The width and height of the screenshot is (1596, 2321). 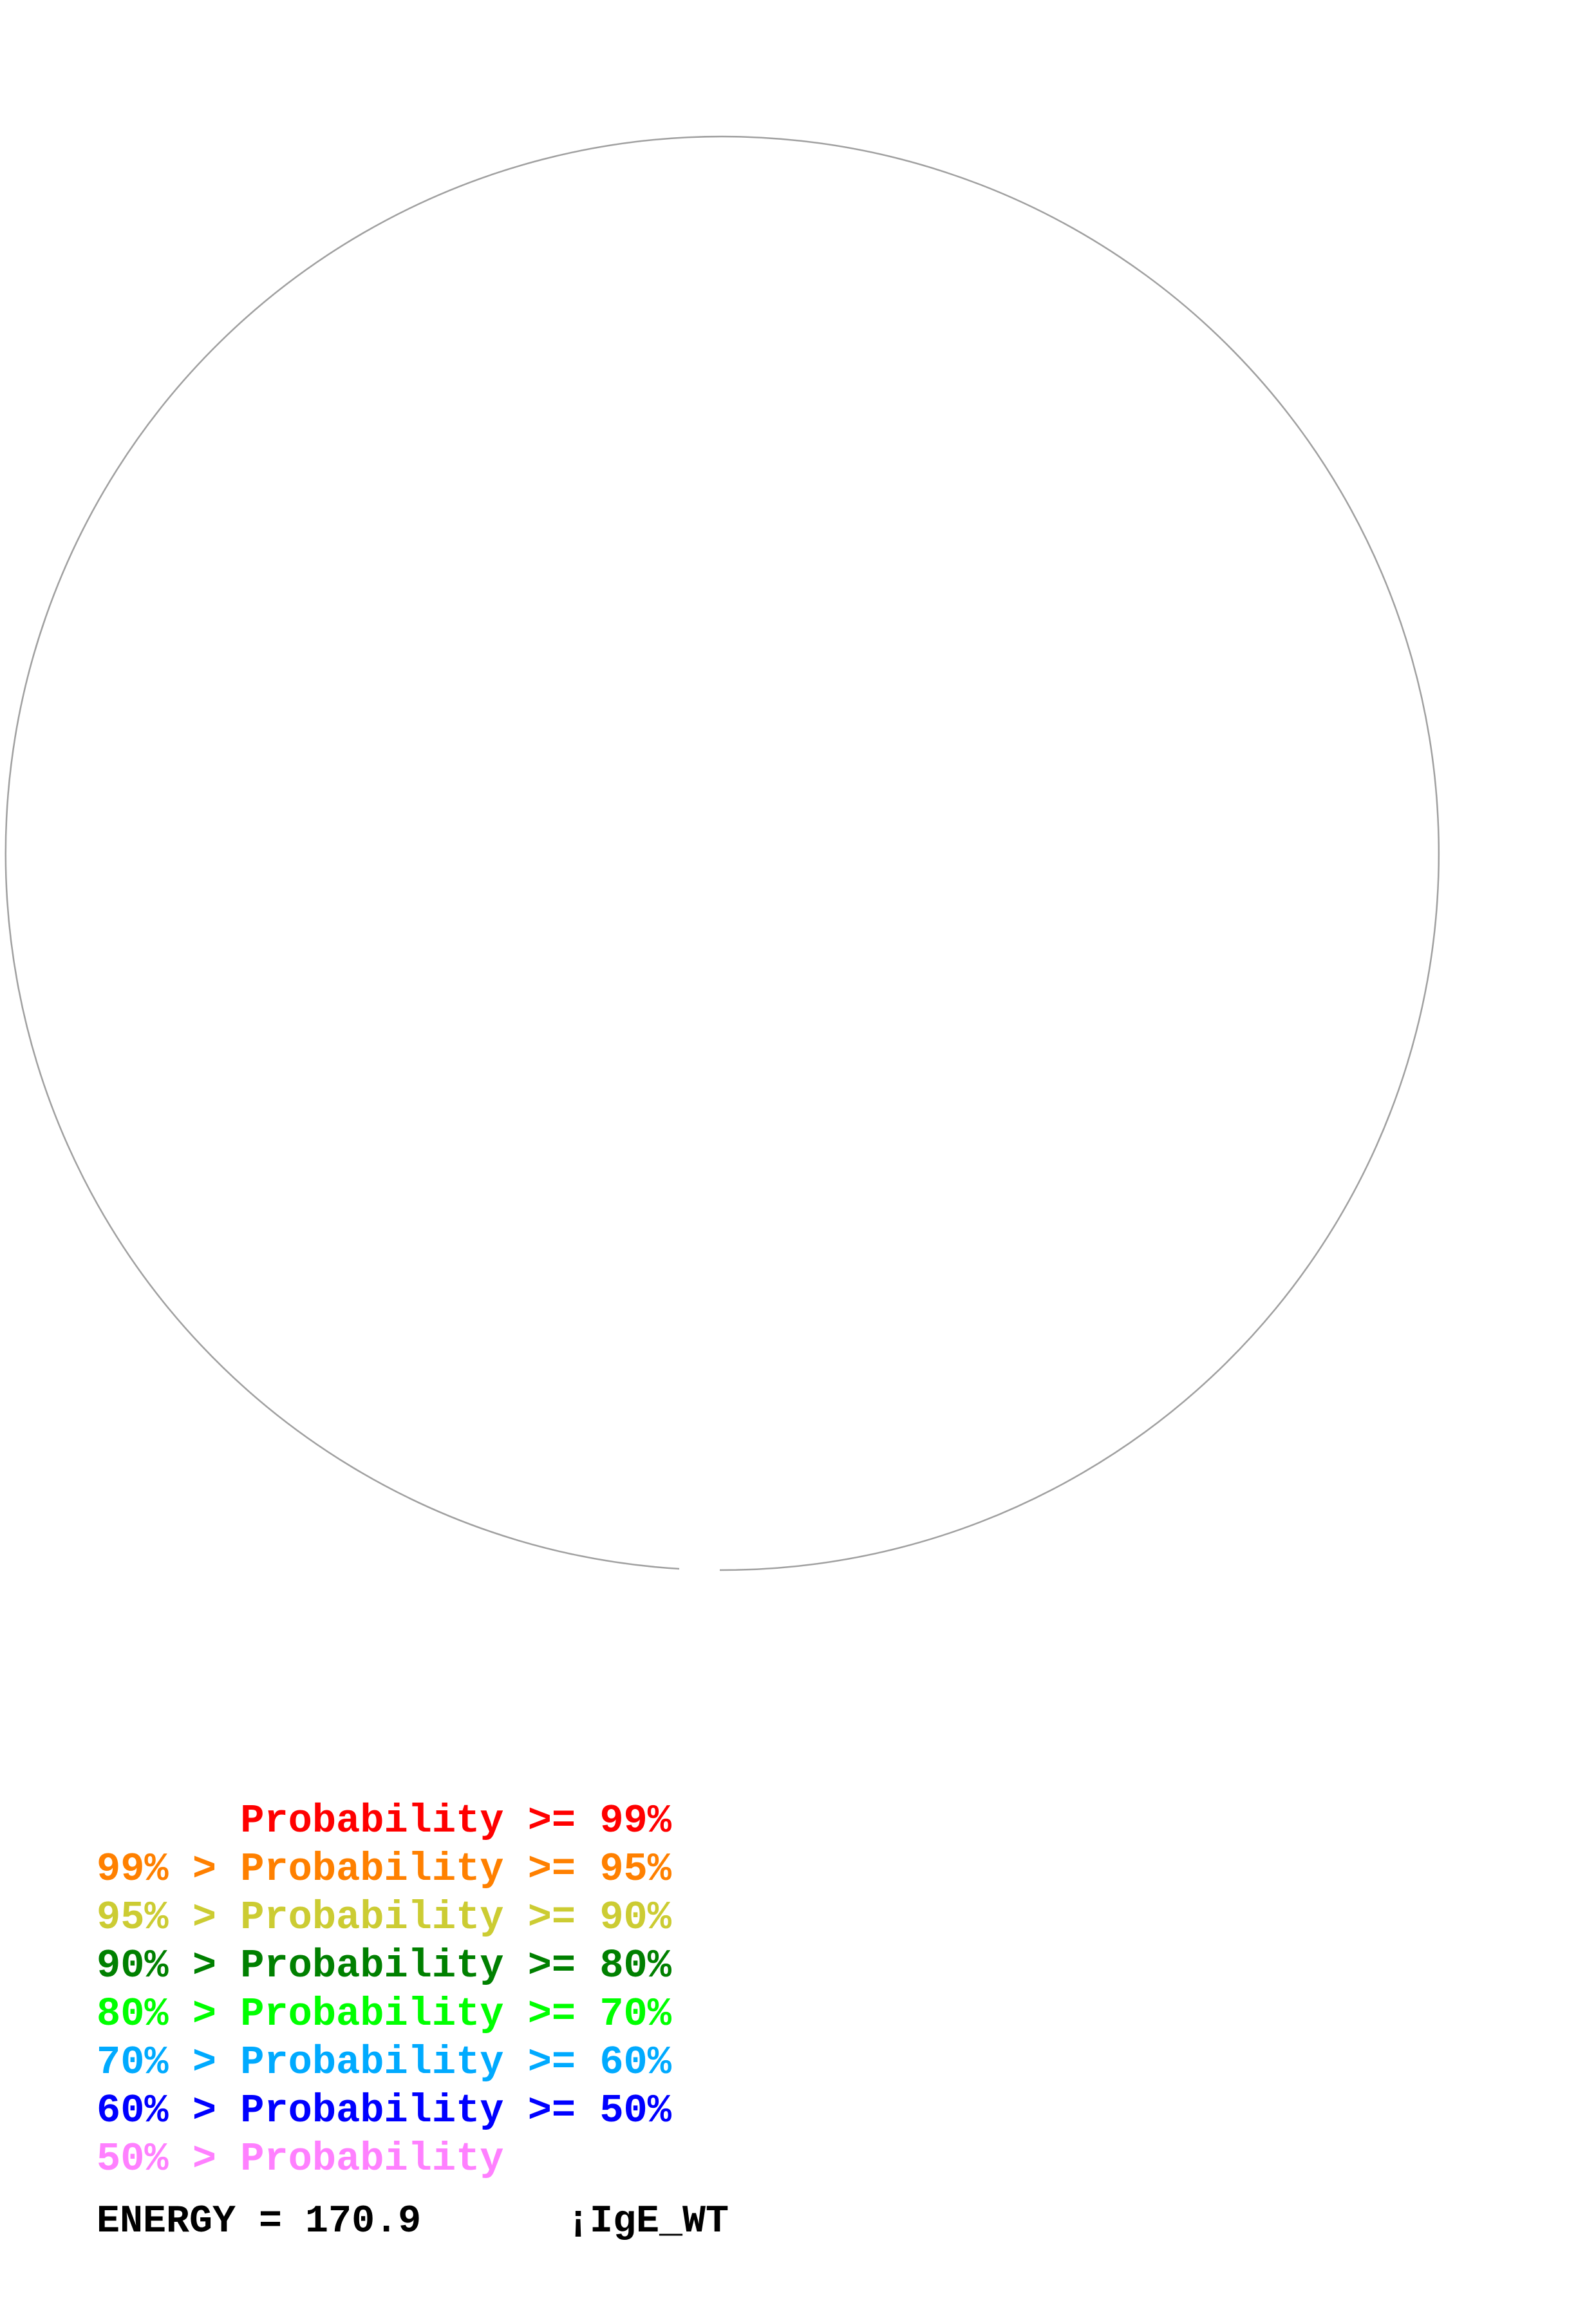 I want to click on legend-line-60: 70% > Probability >= 60%, so click(x=384, y=2062).